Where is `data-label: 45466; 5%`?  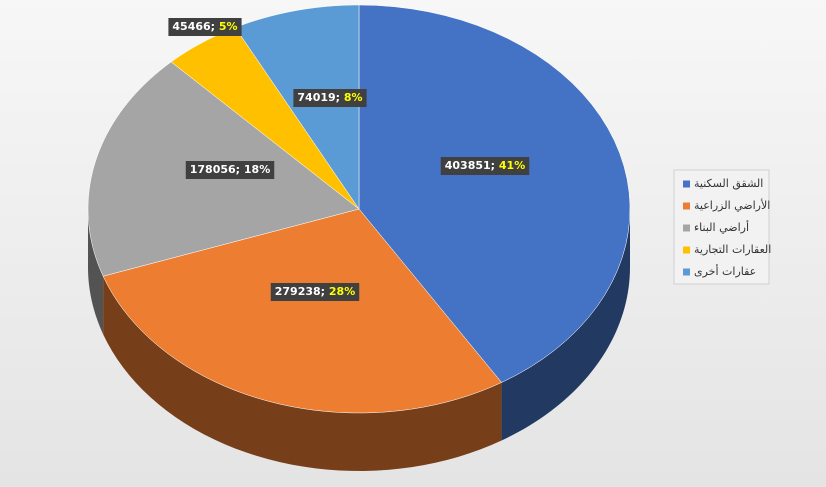 data-label: 45466; 5% is located at coordinates (204, 26).